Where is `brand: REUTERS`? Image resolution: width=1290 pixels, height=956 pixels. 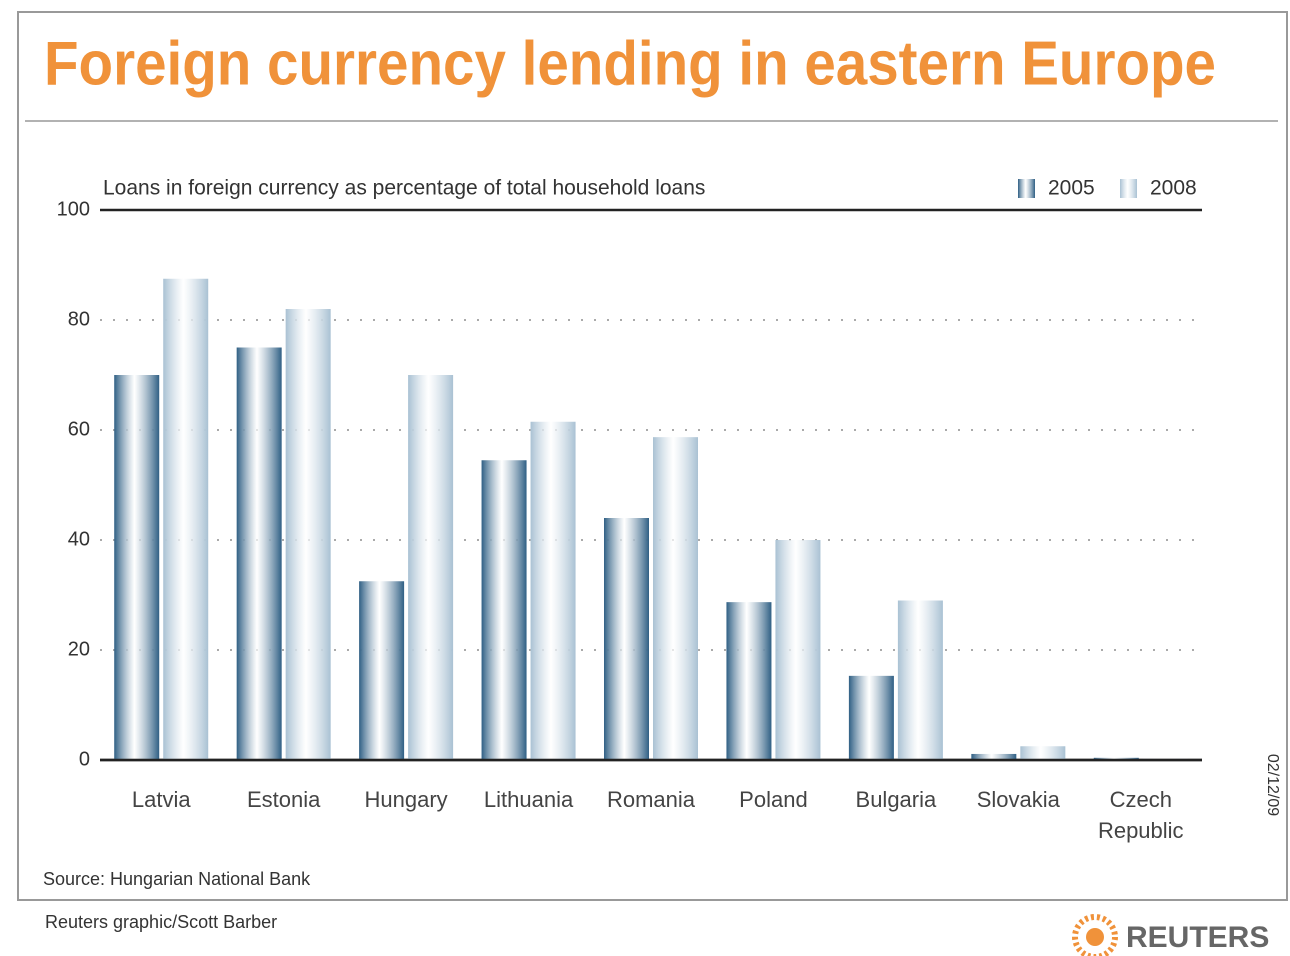 brand: REUTERS is located at coordinates (1197, 937).